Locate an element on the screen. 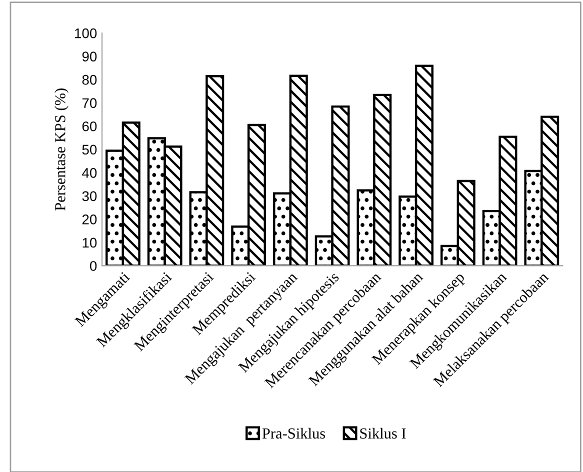 The width and height of the screenshot is (583, 472). y-tick-label: 10 is located at coordinates (89, 243).